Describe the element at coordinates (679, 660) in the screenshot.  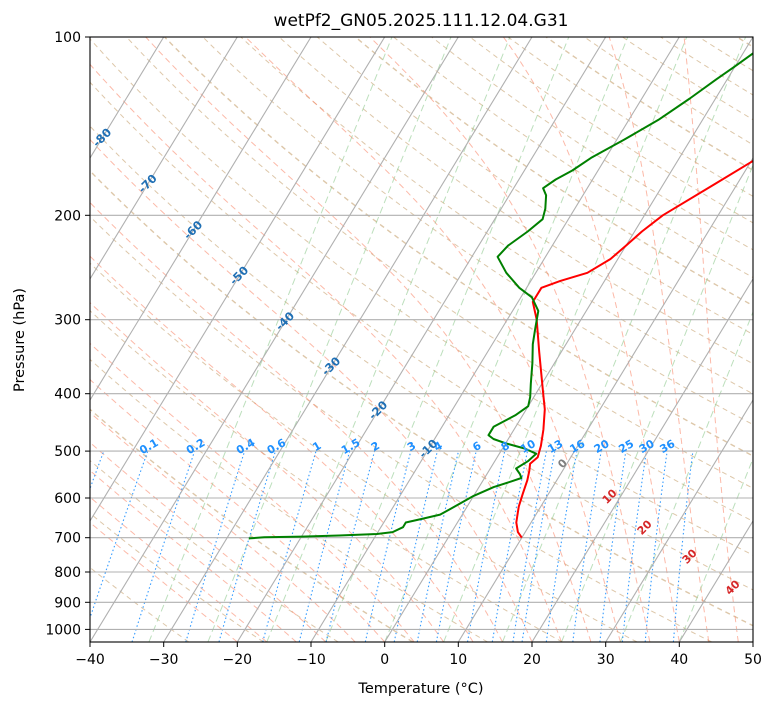
I see `x-tick-label: 40` at that location.